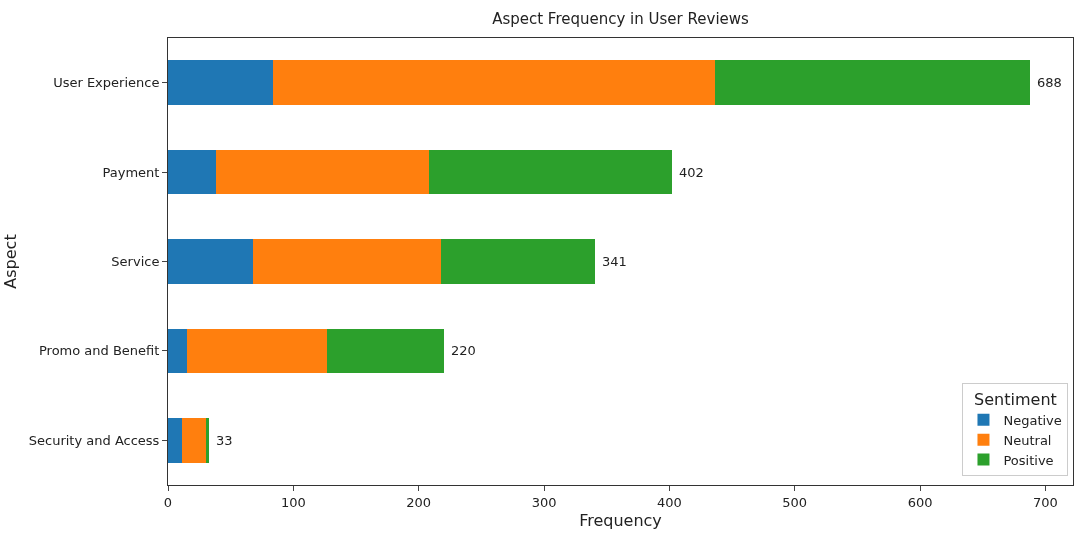 Image resolution: width=1088 pixels, height=537 pixels. What do you see at coordinates (691, 172) in the screenshot?
I see `total-label: 402` at bounding box center [691, 172].